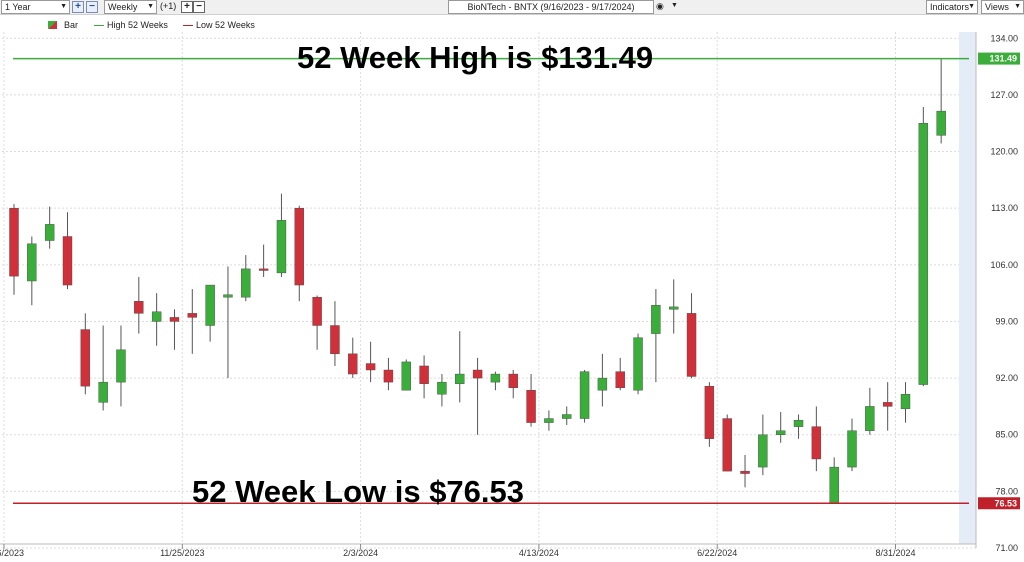  I want to click on zoom-in-button: +, so click(78, 7).